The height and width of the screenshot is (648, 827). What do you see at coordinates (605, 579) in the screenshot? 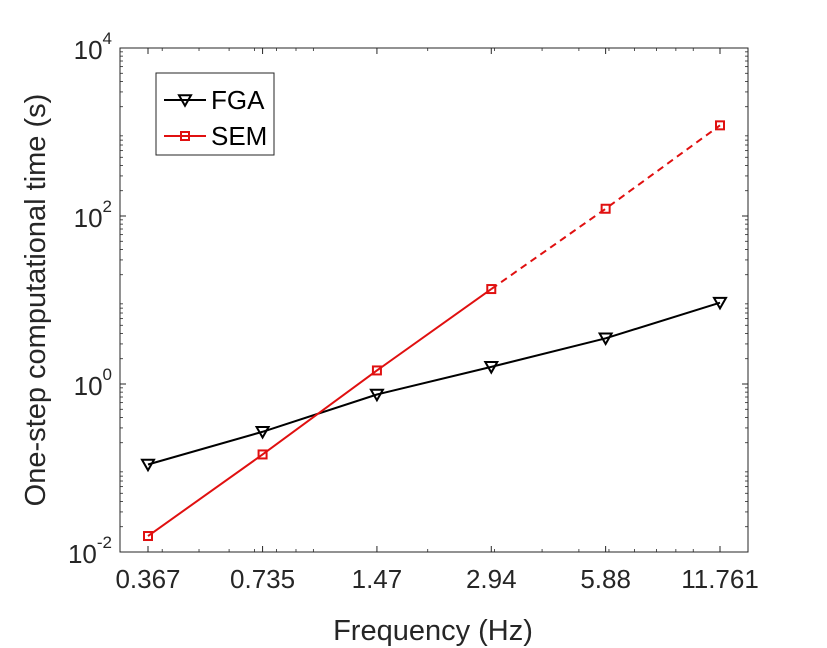
I see `x-tick-label: 5.88` at bounding box center [605, 579].